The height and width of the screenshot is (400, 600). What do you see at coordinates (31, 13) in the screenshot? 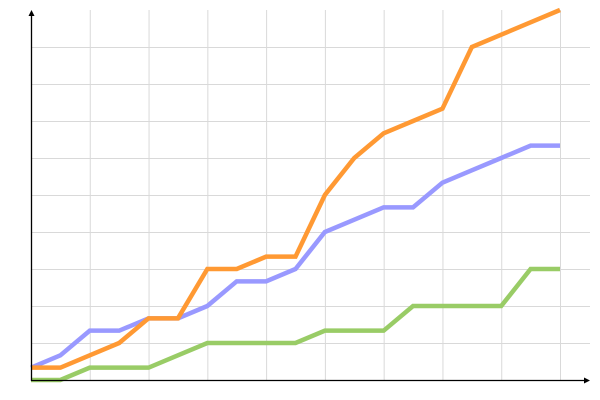
I see `y-axis-arrow` at bounding box center [31, 13].